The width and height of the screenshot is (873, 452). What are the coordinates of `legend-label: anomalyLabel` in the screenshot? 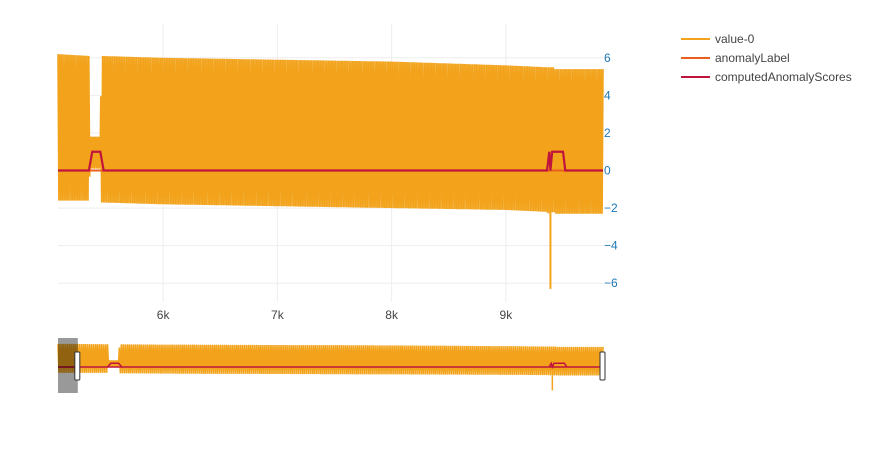 It's located at (752, 58).